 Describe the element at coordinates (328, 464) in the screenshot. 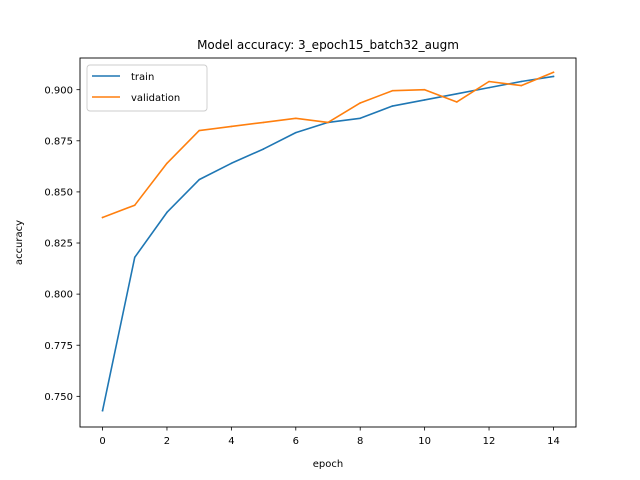

I see `x-axis-title: epoch` at that location.